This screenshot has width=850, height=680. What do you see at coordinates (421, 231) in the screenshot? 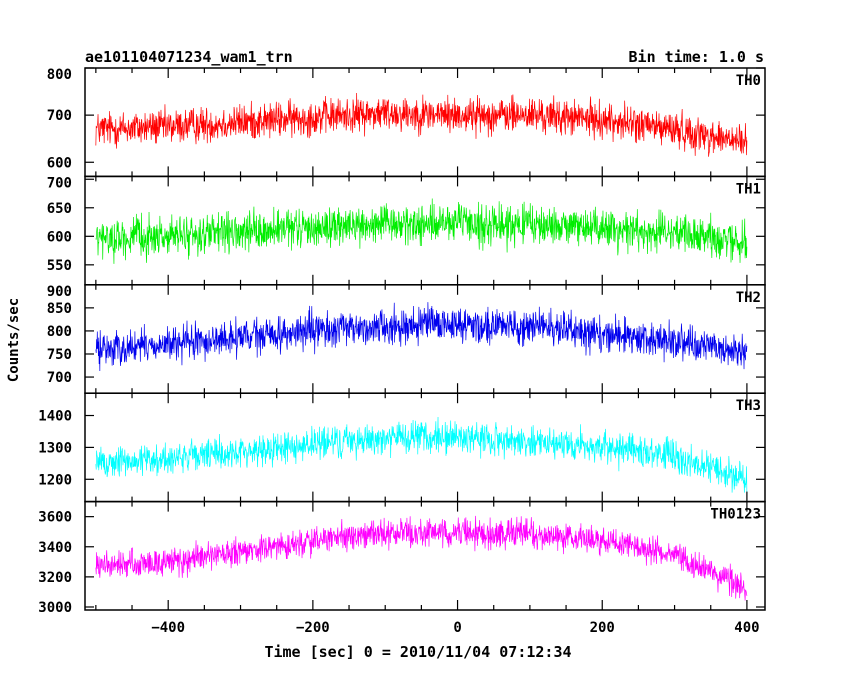
I see `series-line-th1` at bounding box center [421, 231].